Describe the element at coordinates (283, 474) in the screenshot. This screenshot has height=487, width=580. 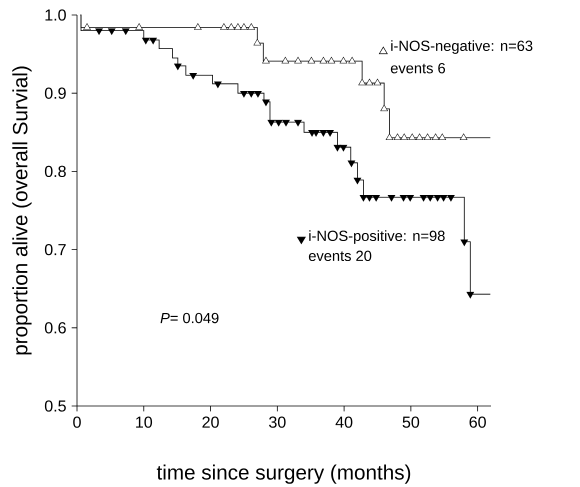
I see `x-axis-title: time since surgery (months)` at that location.